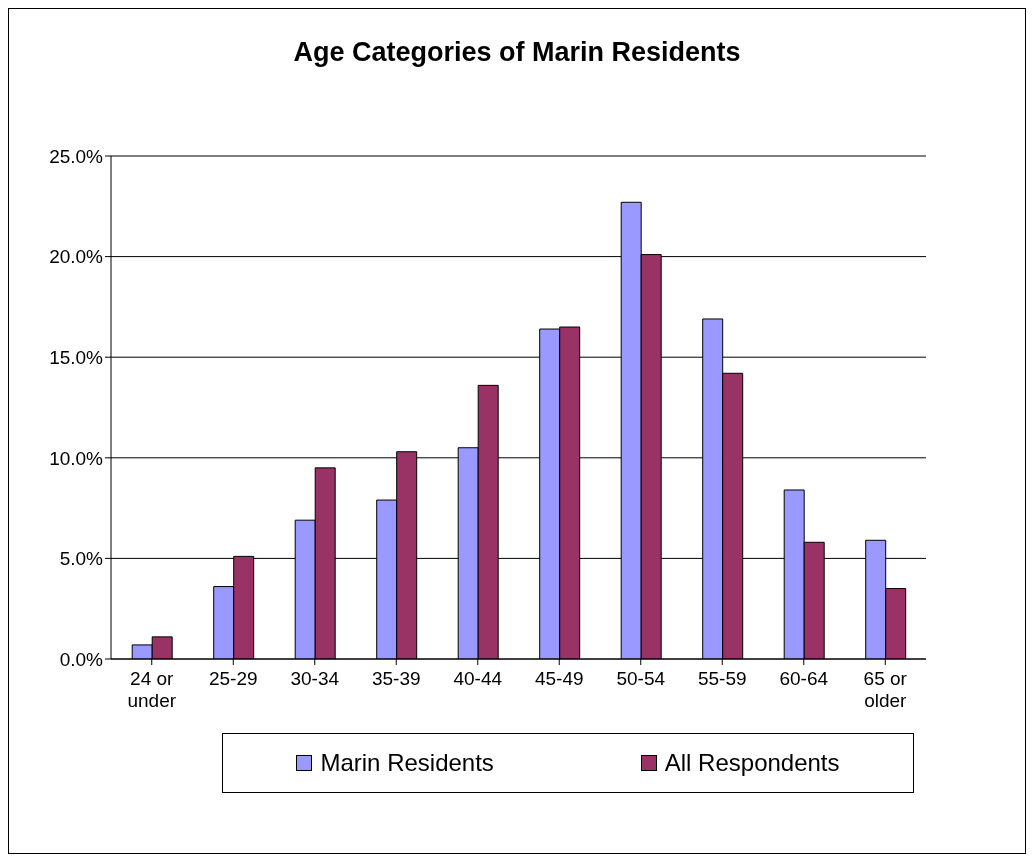  I want to click on y-tick-label: 10.0%, so click(76, 458).